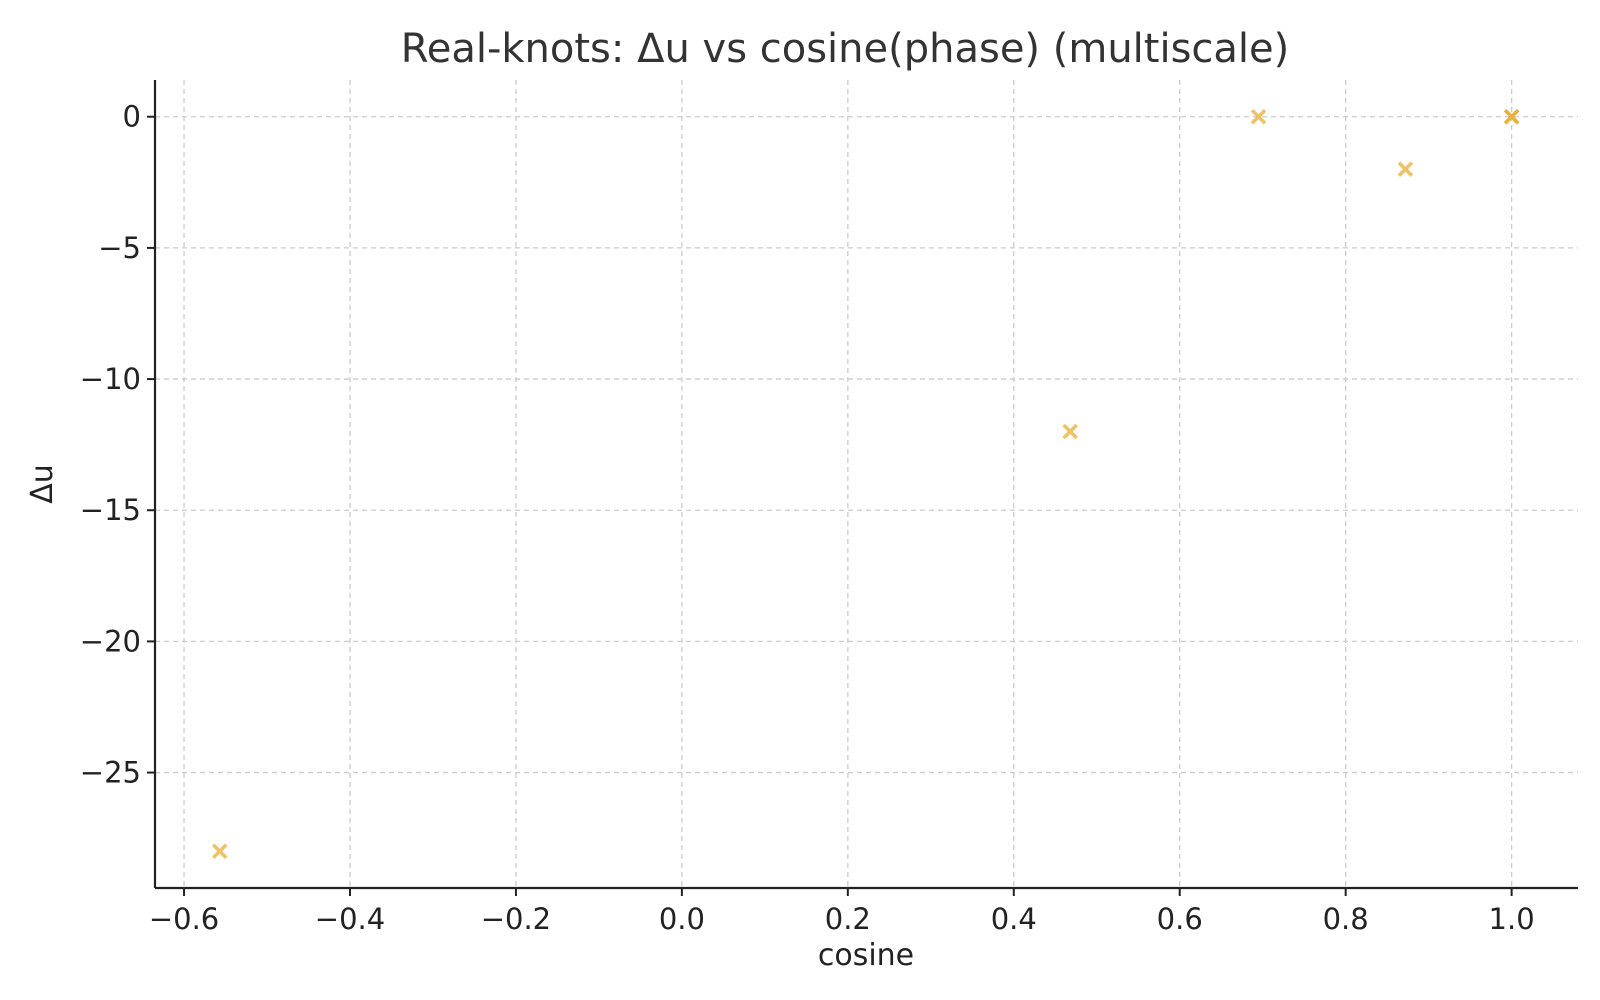  I want to click on x-axis-ticks: −0.6 −0.4 −0.2 0.0 0.2 0.4 0.6 0.8 1.0, so click(842, 912).